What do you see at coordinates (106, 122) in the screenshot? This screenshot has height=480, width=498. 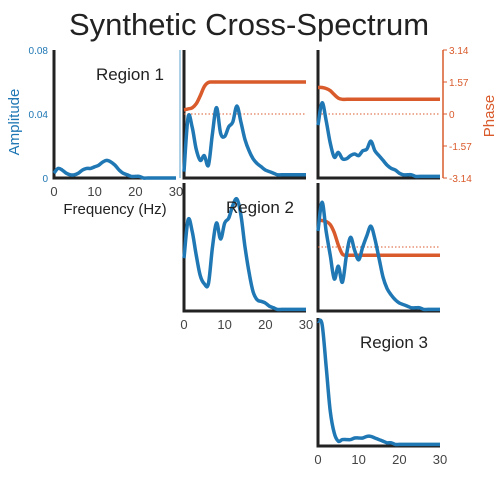 I see `panel-0-0: Region 1 0 10 20 30 0 0.04 0.08` at bounding box center [106, 122].